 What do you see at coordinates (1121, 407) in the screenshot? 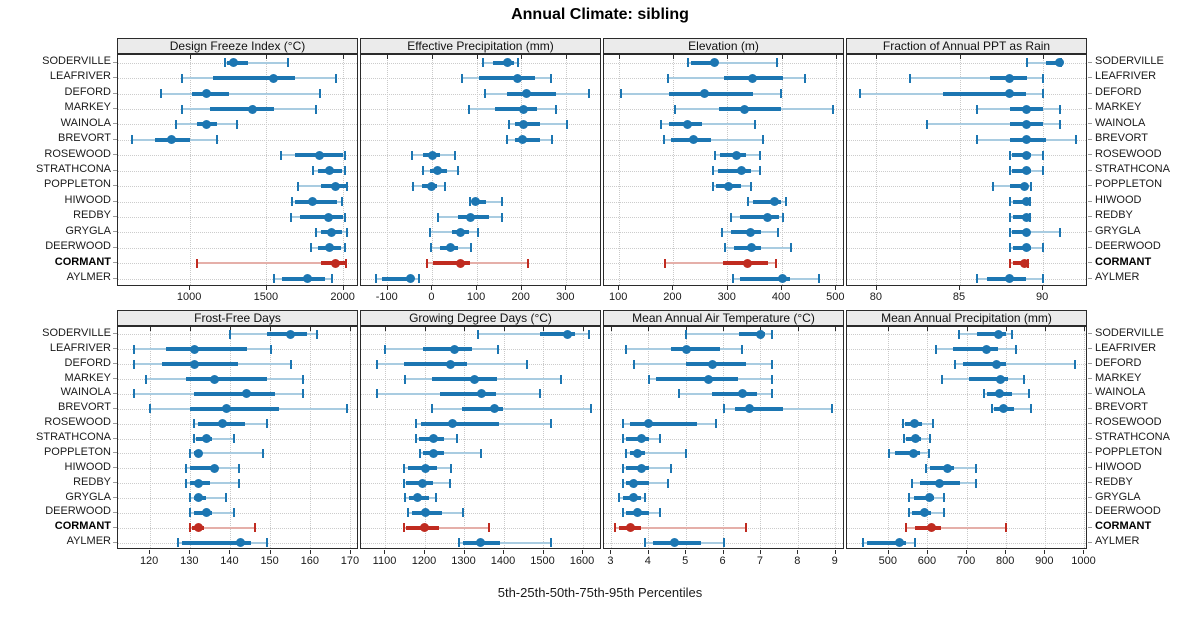
I see `site-label-brevort: BREVORT` at bounding box center [1121, 407].